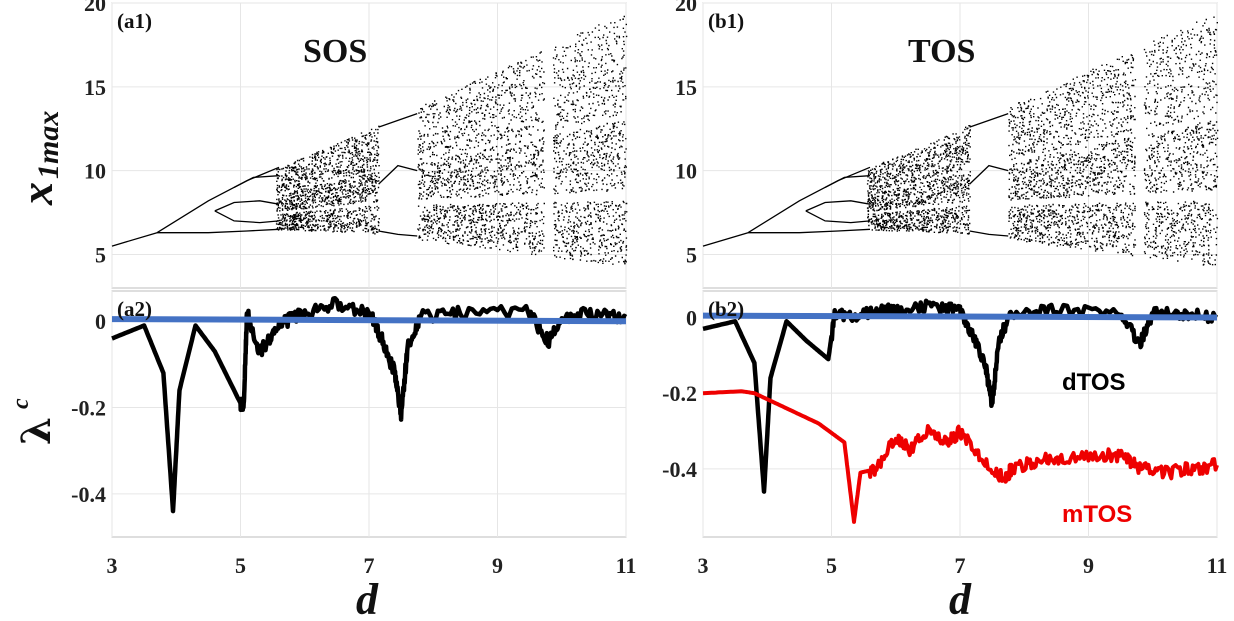 This screenshot has width=1234, height=621. I want to click on series-line-mtos, so click(960, 456).